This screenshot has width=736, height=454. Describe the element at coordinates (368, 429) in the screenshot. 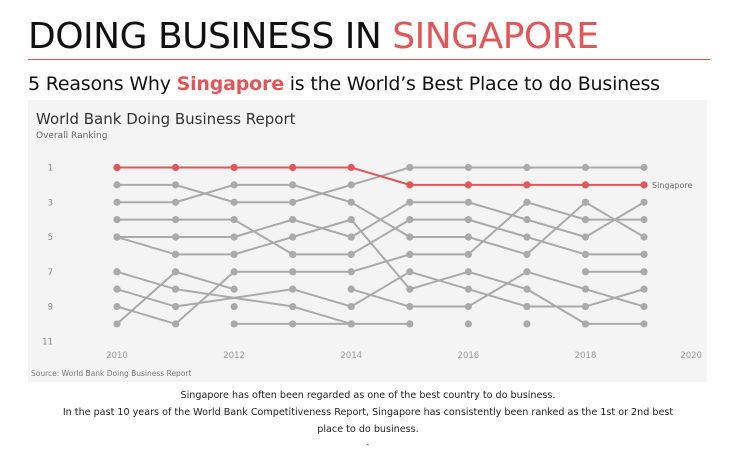

I see `caption-line-3: place to do business.` at that location.